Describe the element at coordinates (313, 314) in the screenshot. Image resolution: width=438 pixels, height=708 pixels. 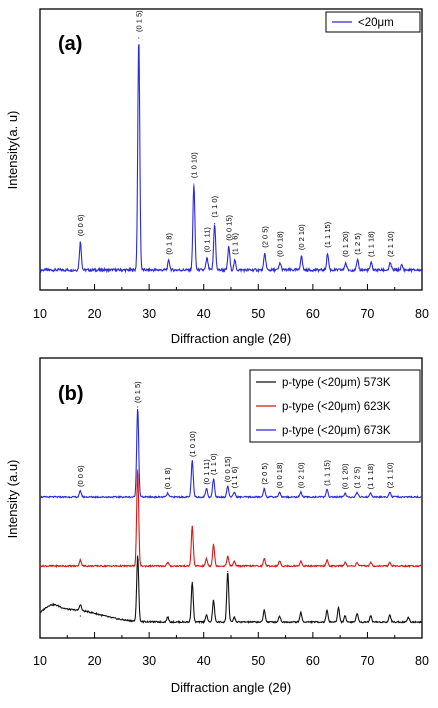
I see `x-tick-label: 60` at that location.